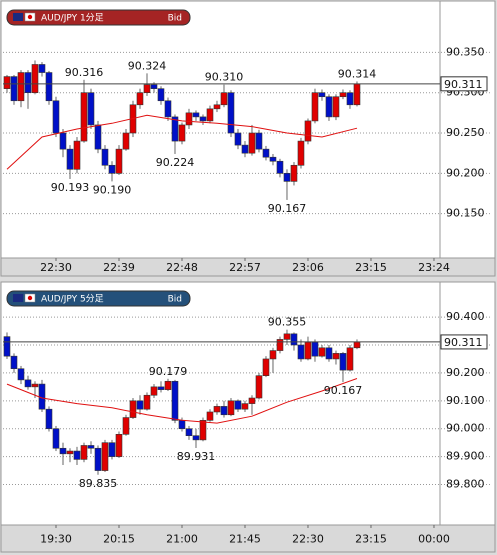  What do you see at coordinates (465, 400) in the screenshot?
I see `y-tick-label: 90.100` at bounding box center [465, 400].